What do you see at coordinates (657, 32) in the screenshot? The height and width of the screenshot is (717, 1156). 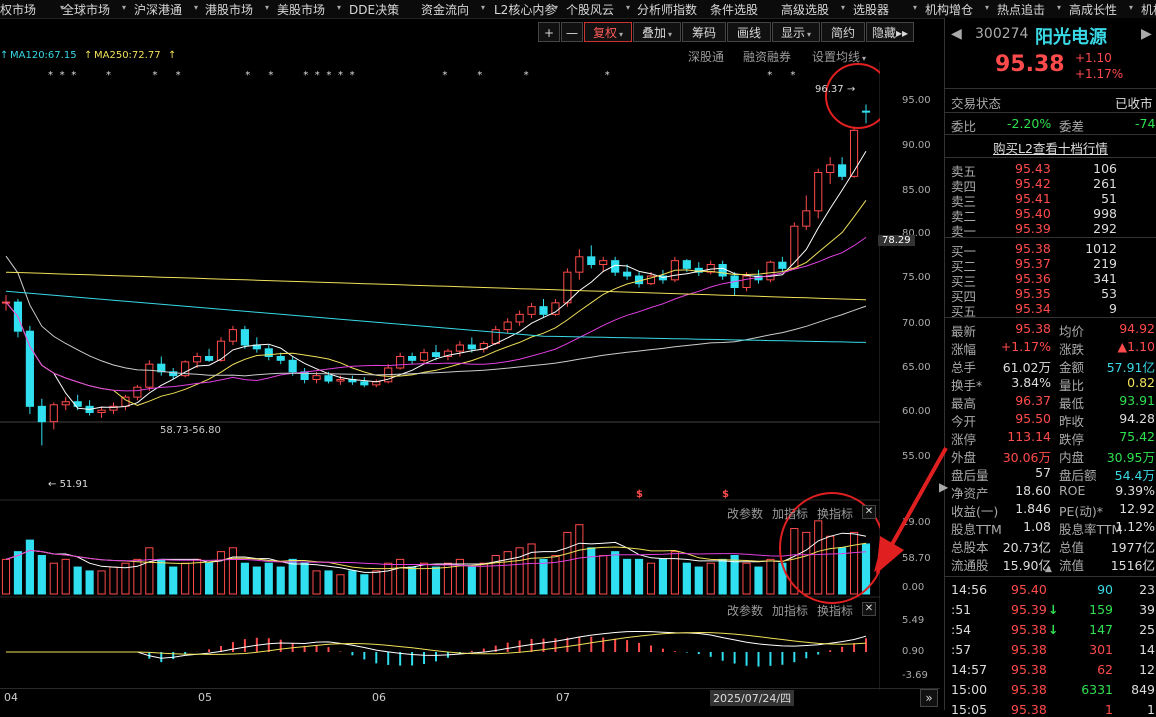 I see `overlay-dropdown: 叠加 ▾` at bounding box center [657, 32].